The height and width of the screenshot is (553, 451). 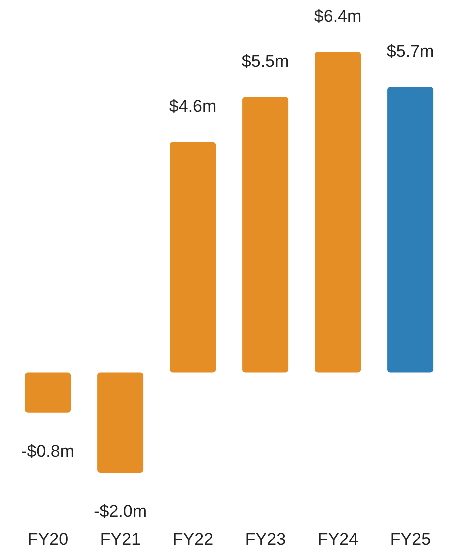 What do you see at coordinates (121, 539) in the screenshot?
I see `x-tick-label: FY21` at bounding box center [121, 539].